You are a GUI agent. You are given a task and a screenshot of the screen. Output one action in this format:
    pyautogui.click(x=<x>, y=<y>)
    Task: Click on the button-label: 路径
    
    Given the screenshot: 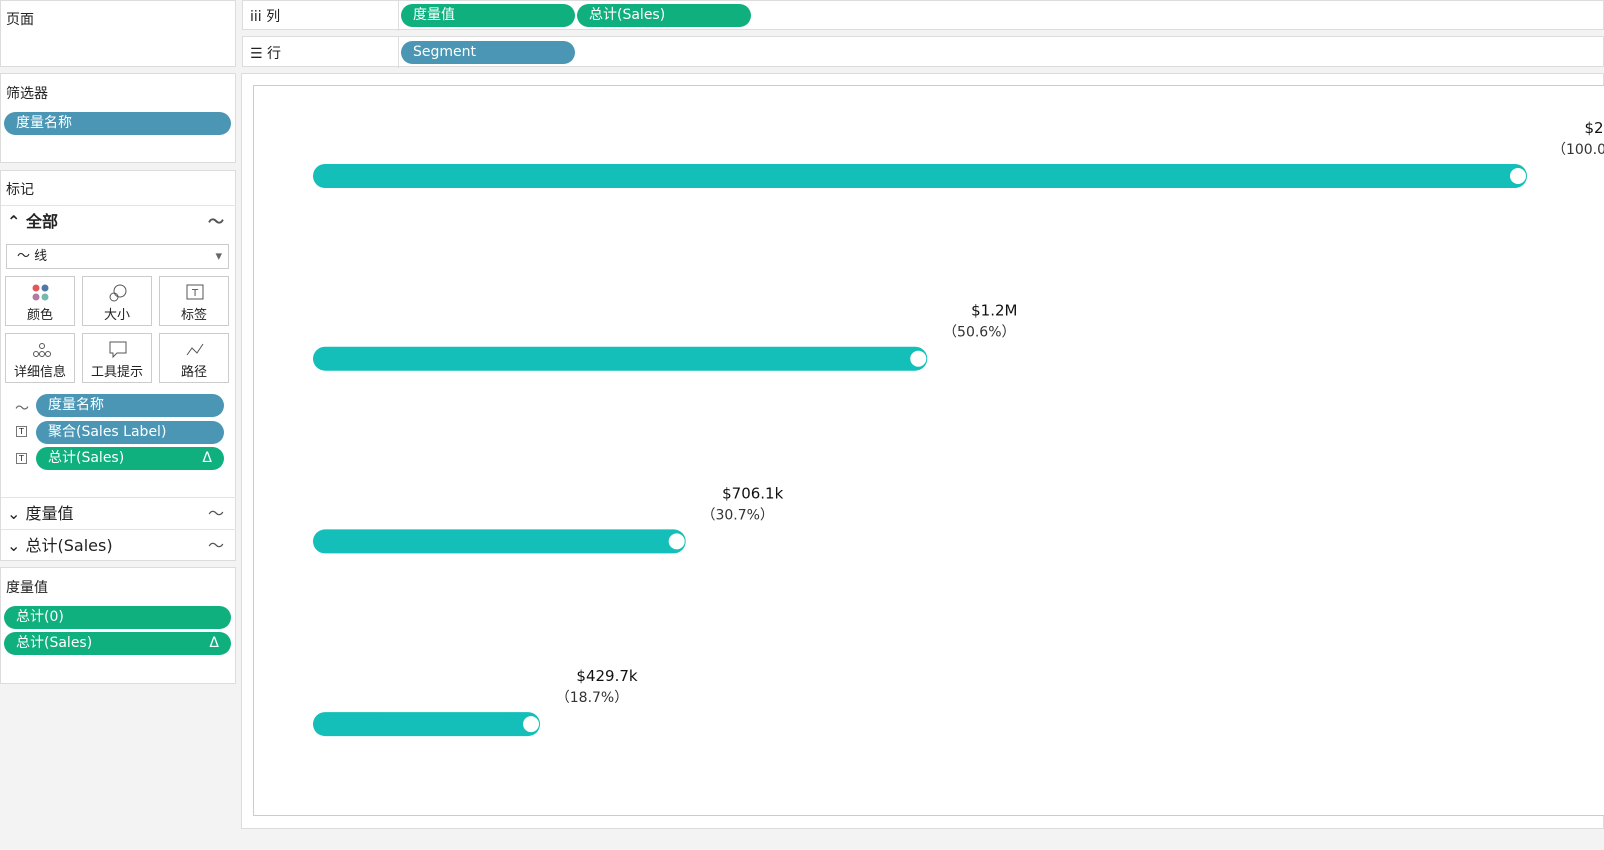 What is the action you would take?
    pyautogui.click(x=193, y=372)
    